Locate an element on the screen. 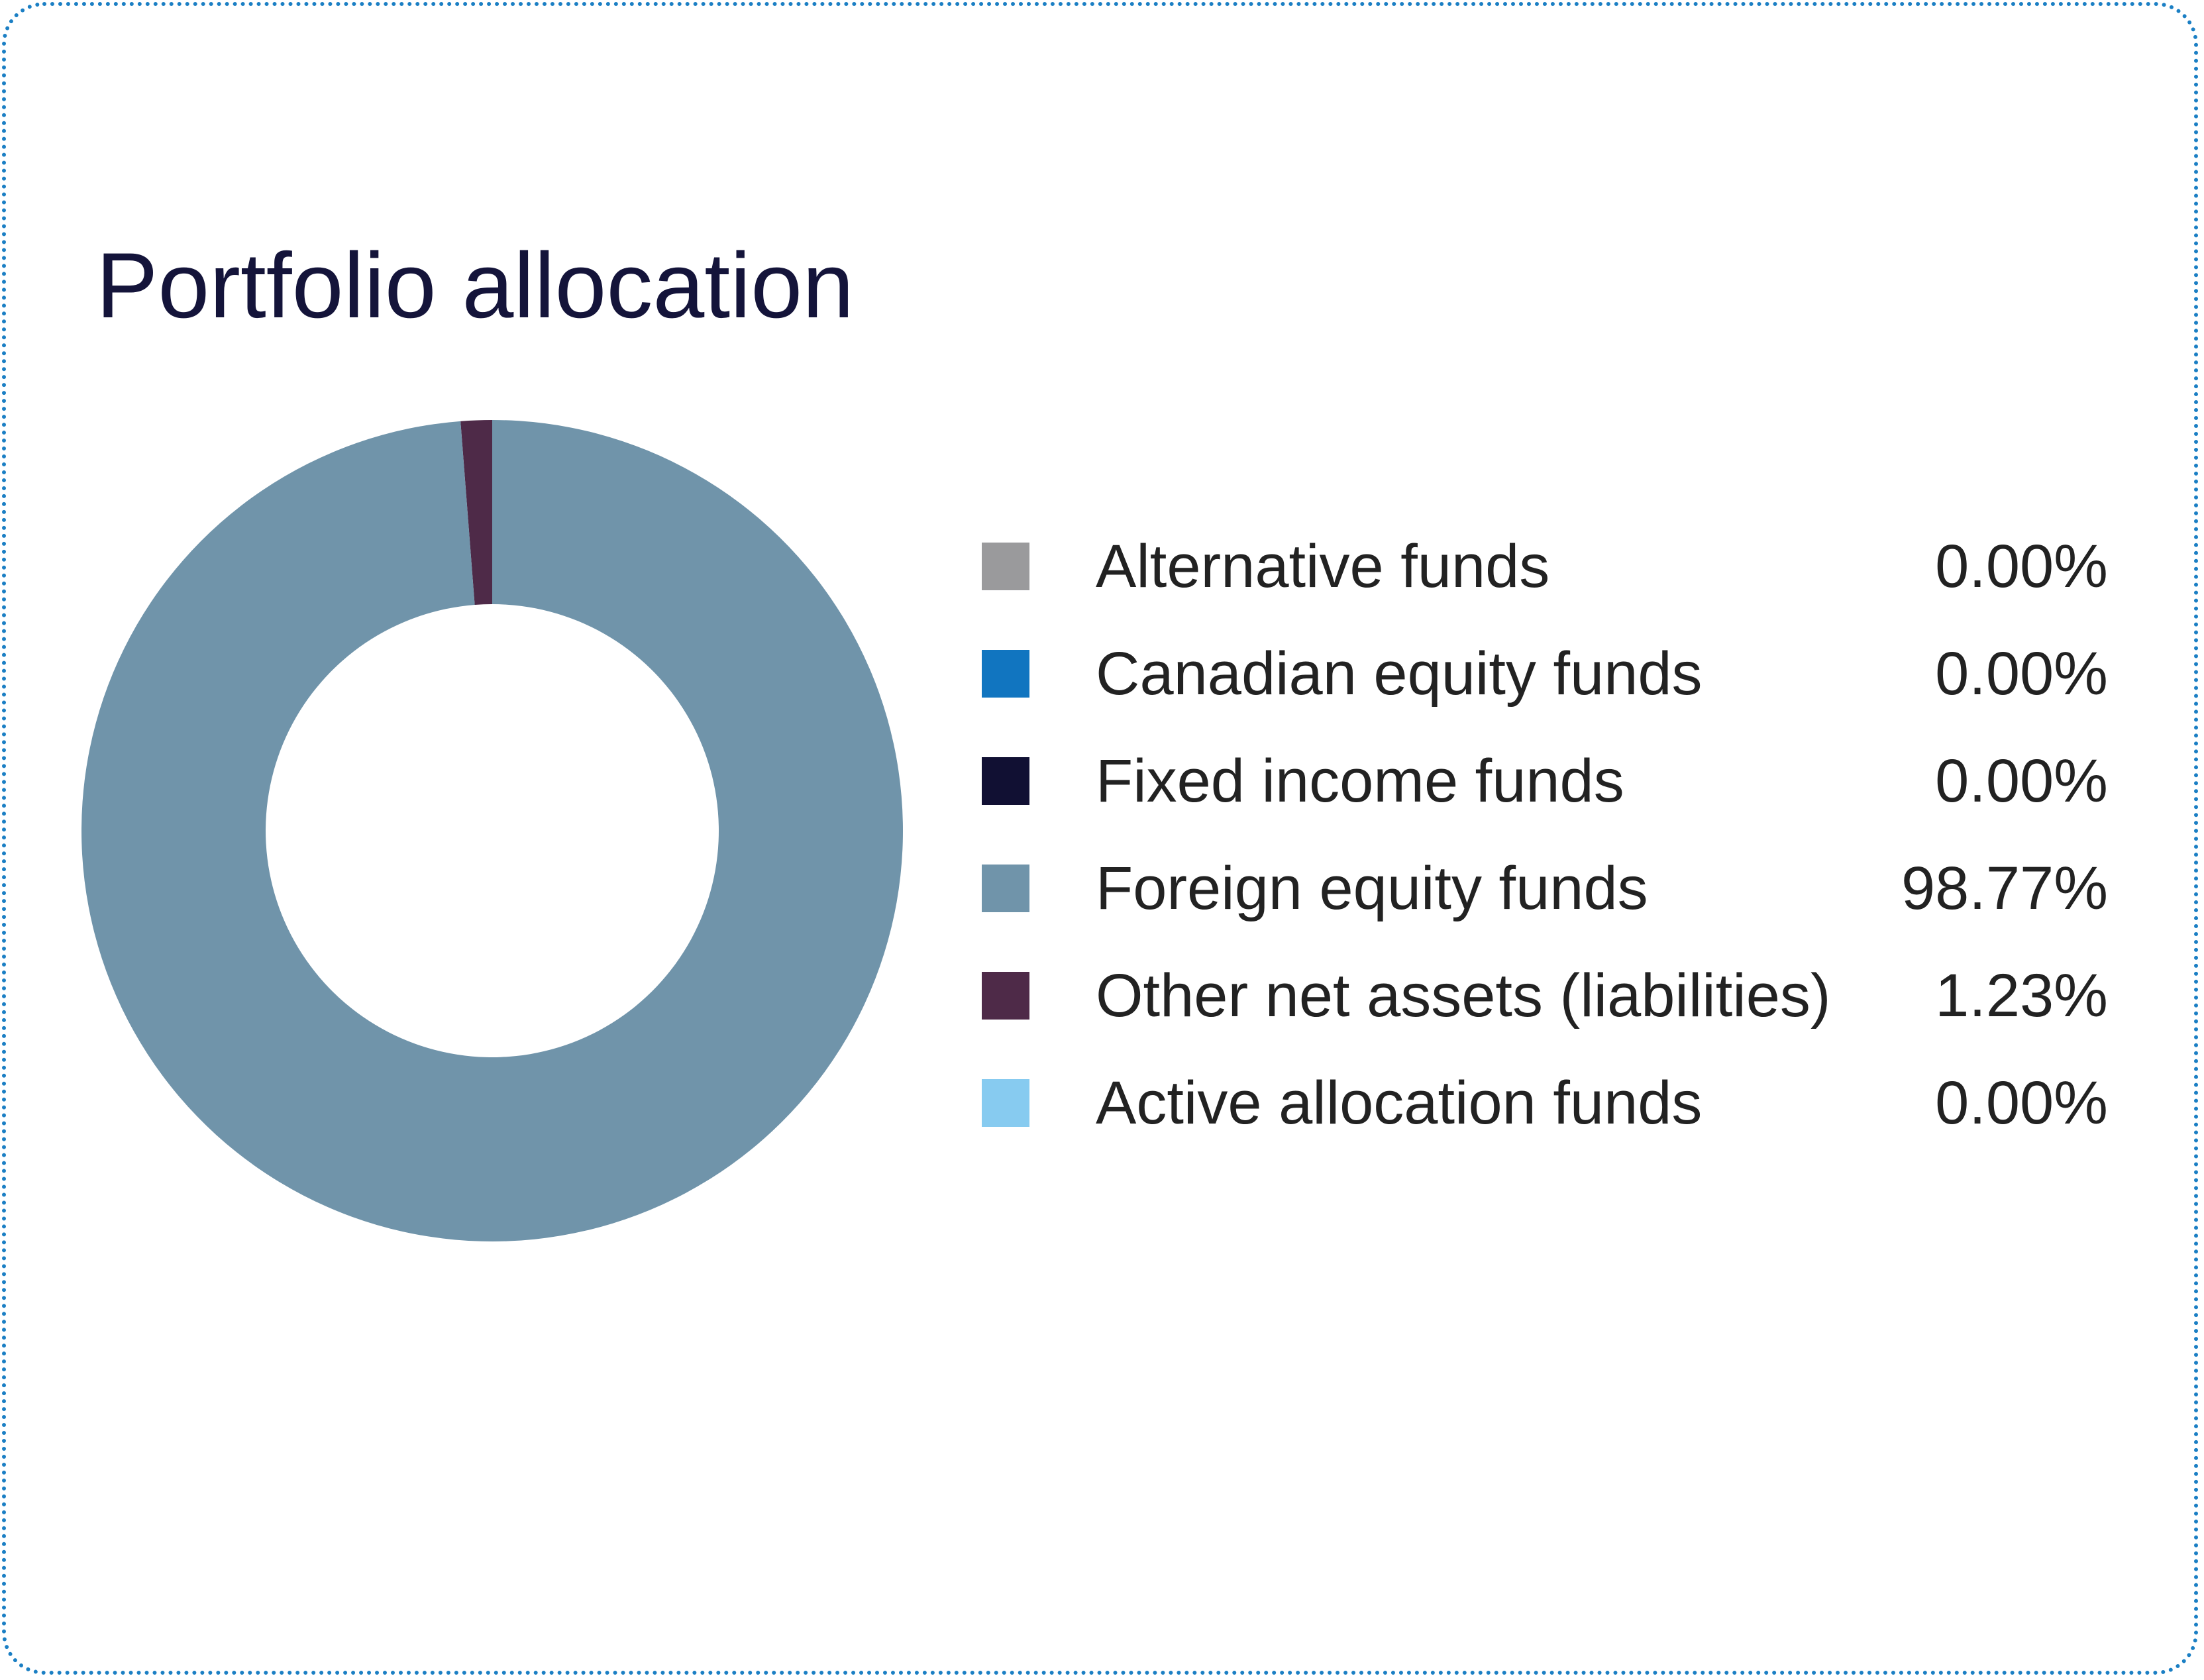 This screenshot has height=1680, width=2204. legend-item-canadian-equity-funds: Canadian equity funds 0.00% is located at coordinates (1545, 674).